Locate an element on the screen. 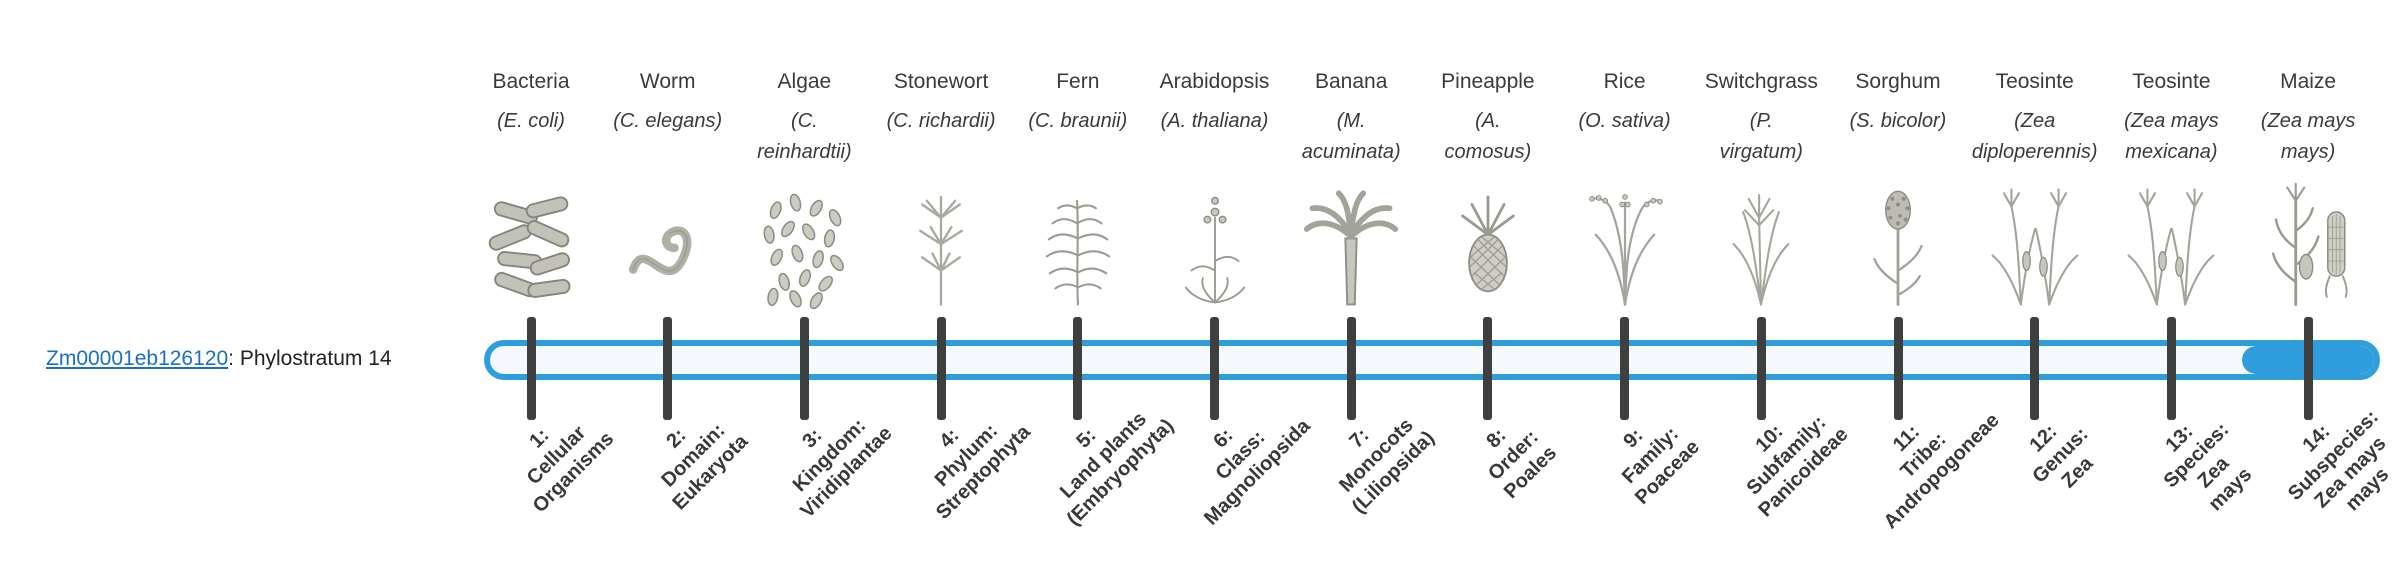 This screenshot has width=2400, height=580. organism-name: Sorghum is located at coordinates (1898, 81).